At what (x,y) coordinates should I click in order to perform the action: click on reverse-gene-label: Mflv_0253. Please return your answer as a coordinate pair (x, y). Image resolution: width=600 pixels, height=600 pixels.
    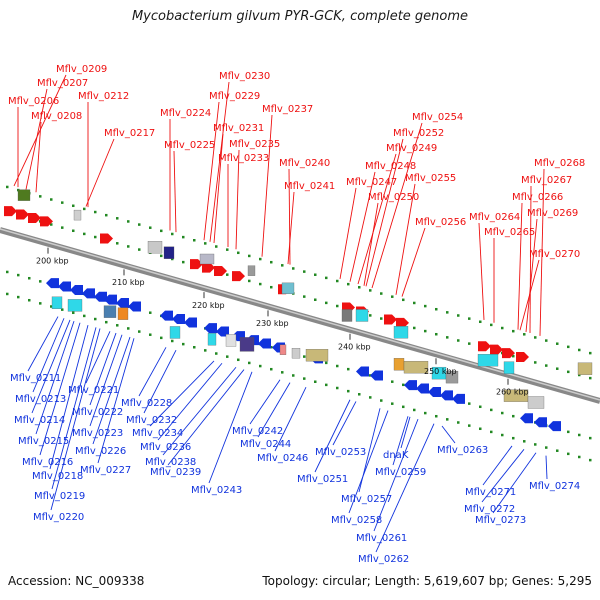
    Looking at the image, I should click on (340, 452).